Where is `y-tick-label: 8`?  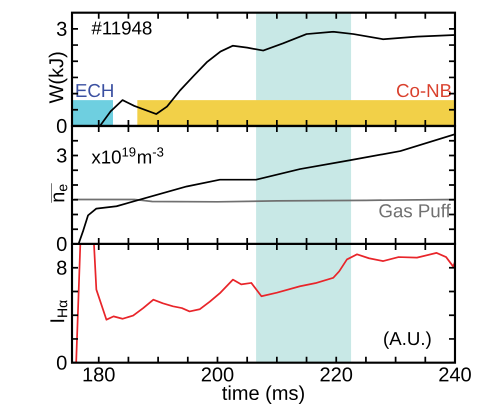 y-tick-label: 8 is located at coordinates (61, 267).